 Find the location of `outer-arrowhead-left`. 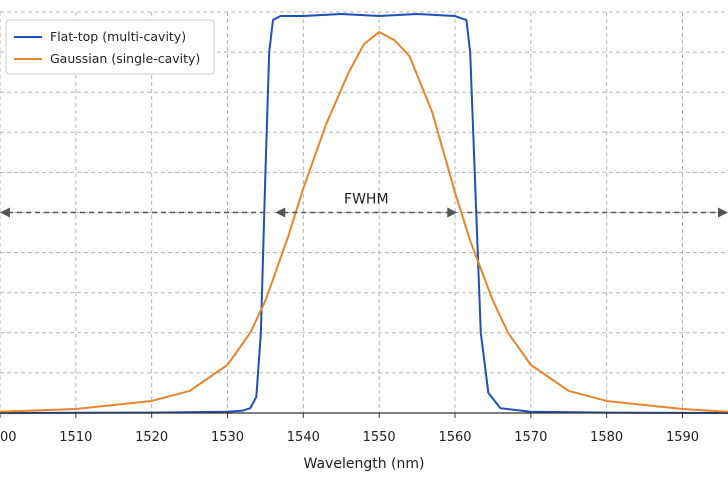

outer-arrowhead-left is located at coordinates (5, 212).